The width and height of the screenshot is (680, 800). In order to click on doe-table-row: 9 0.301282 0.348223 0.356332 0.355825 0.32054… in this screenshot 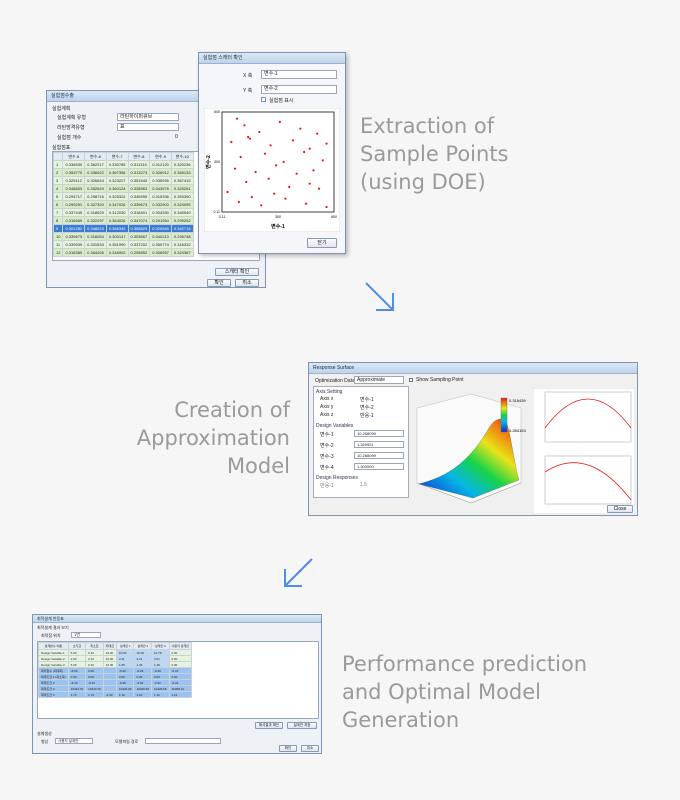, I will do `click(123, 228)`.